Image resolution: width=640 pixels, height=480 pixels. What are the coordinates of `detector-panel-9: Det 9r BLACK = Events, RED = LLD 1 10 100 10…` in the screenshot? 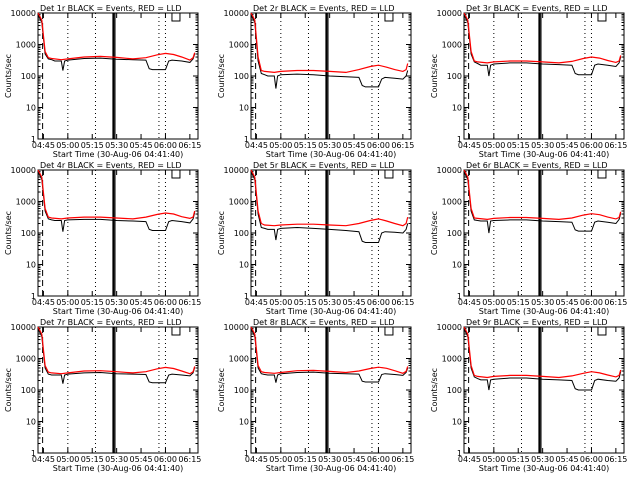 It's located at (528, 395).